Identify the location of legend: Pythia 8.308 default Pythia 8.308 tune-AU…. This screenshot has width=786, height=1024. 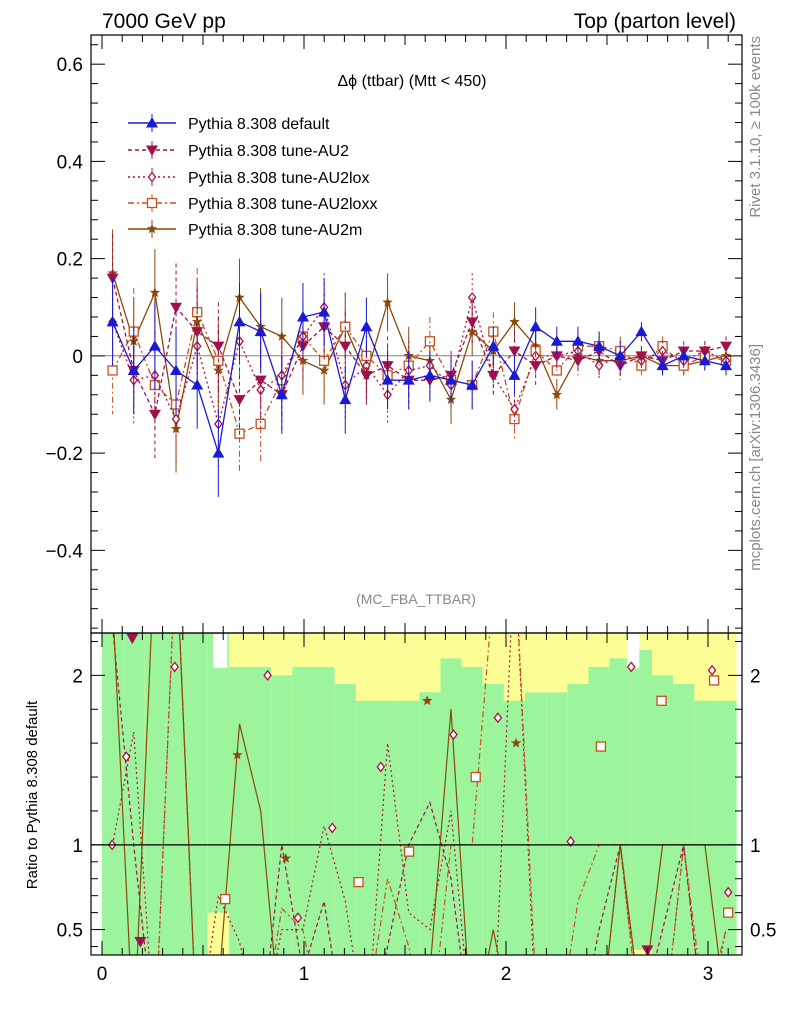
(252, 176).